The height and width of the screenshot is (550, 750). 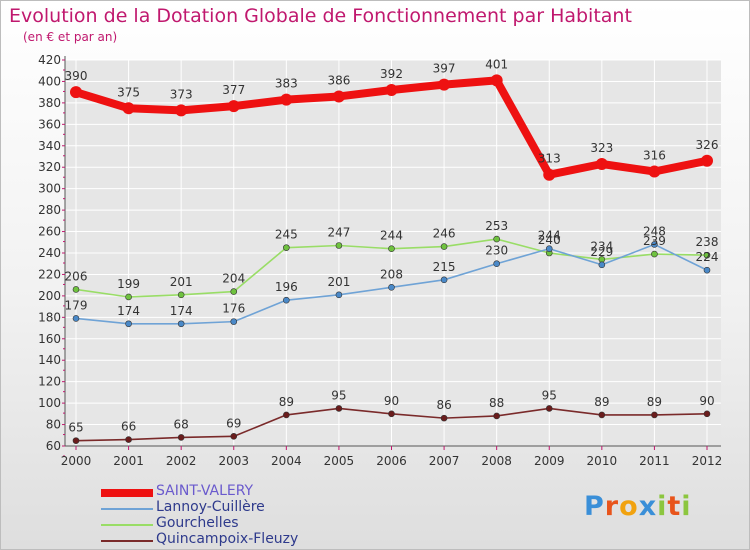 I want to click on data-label-gourchelles: 246, so click(x=444, y=234).